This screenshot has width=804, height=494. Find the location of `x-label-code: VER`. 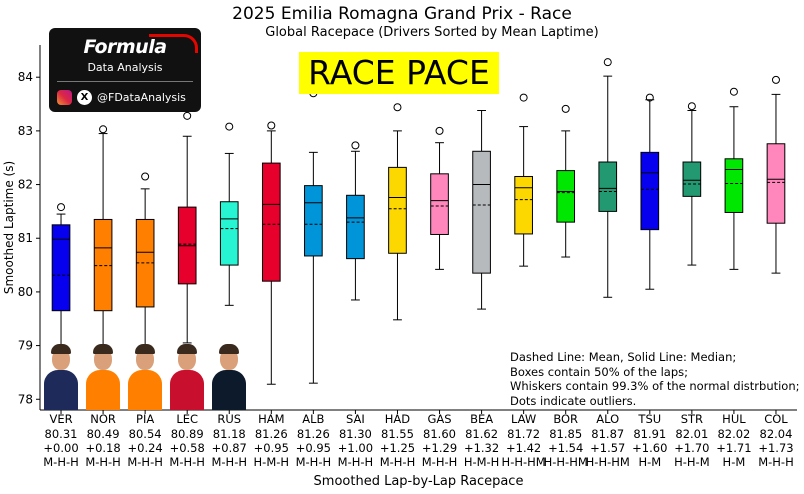

x-label-code: VER is located at coordinates (60, 419).